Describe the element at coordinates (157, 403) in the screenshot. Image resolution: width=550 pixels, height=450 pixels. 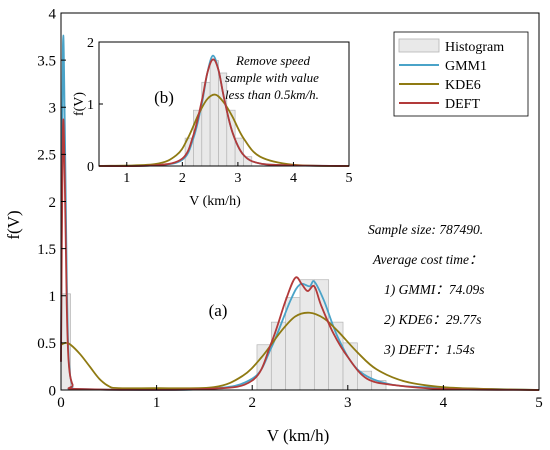
I see `main-x-tick-label: 1` at that location.